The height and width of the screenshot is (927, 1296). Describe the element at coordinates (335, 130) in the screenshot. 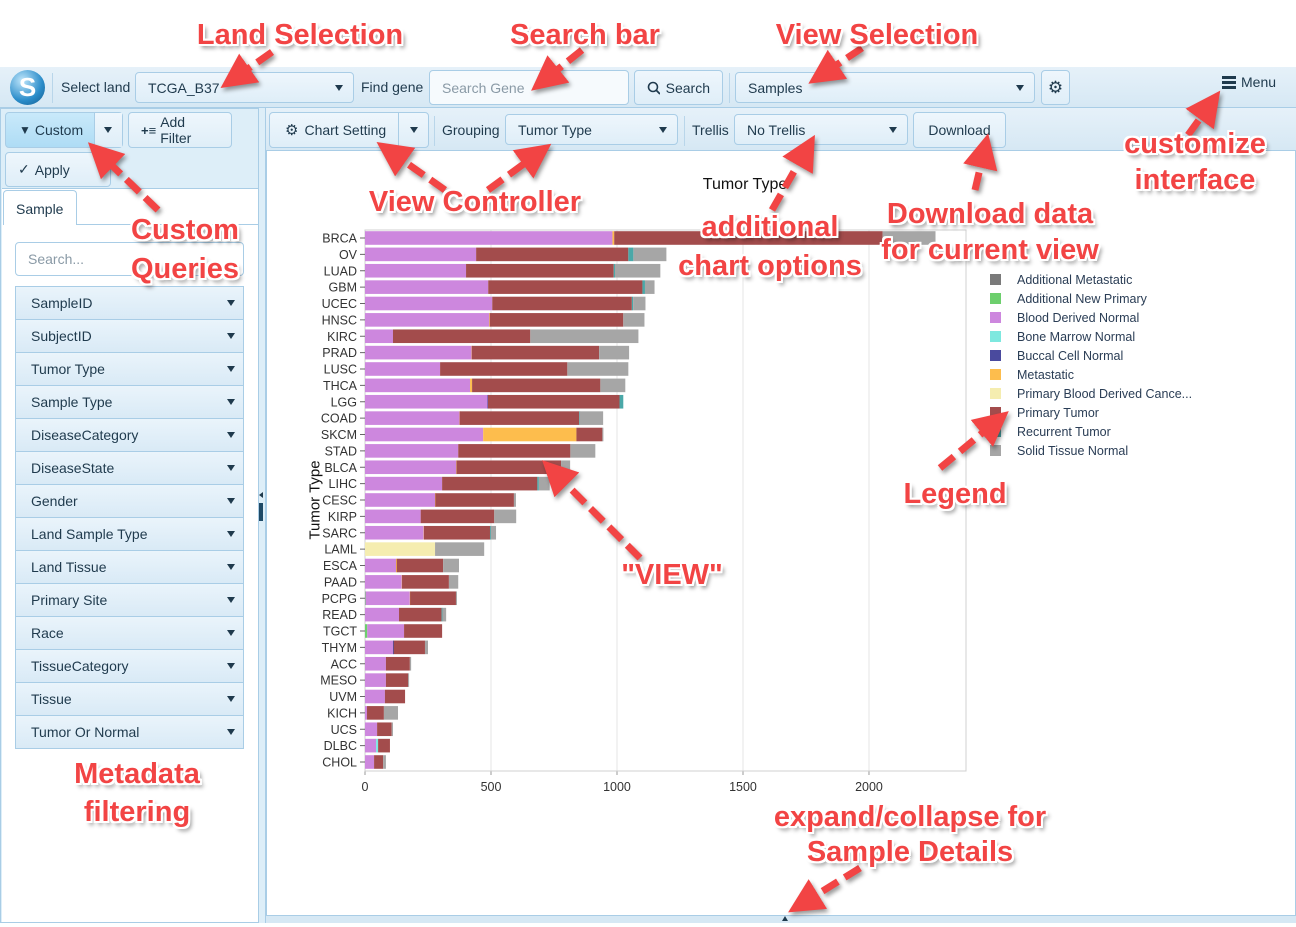

I see `chart-setting-main: ⚙ Chart Setting` at that location.